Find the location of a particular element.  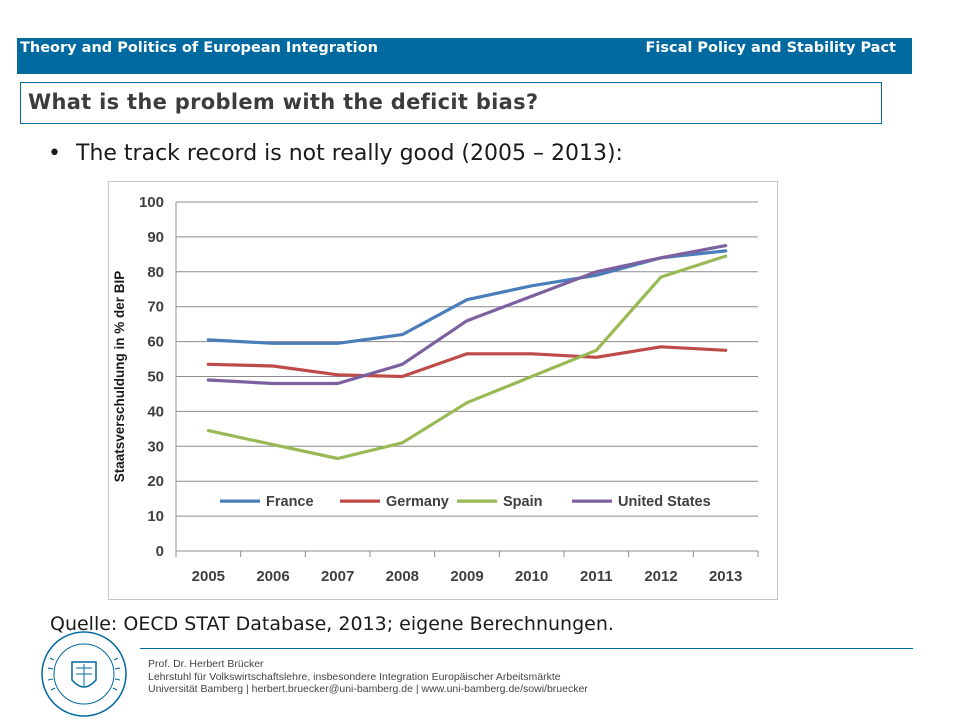

y-tick-label: 60 is located at coordinates (155, 342).